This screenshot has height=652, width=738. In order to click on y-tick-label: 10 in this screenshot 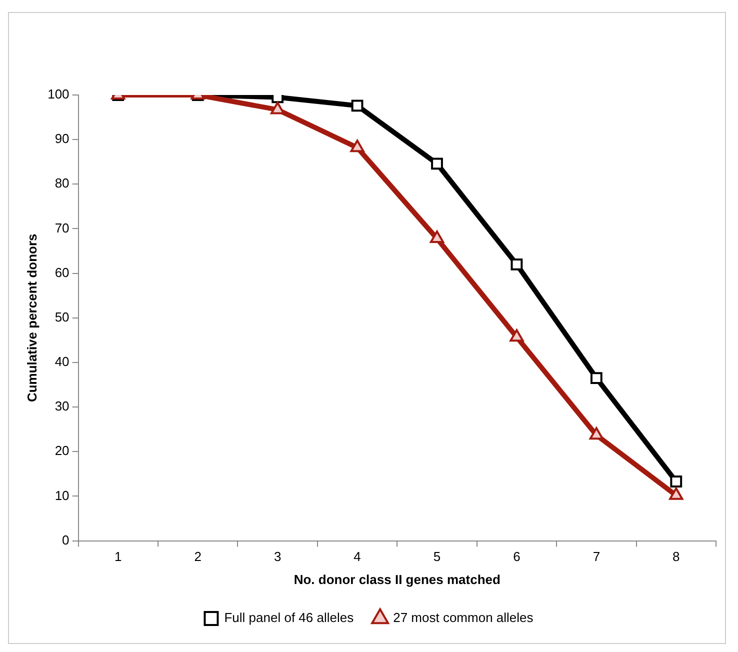, I will do `click(62, 495)`.